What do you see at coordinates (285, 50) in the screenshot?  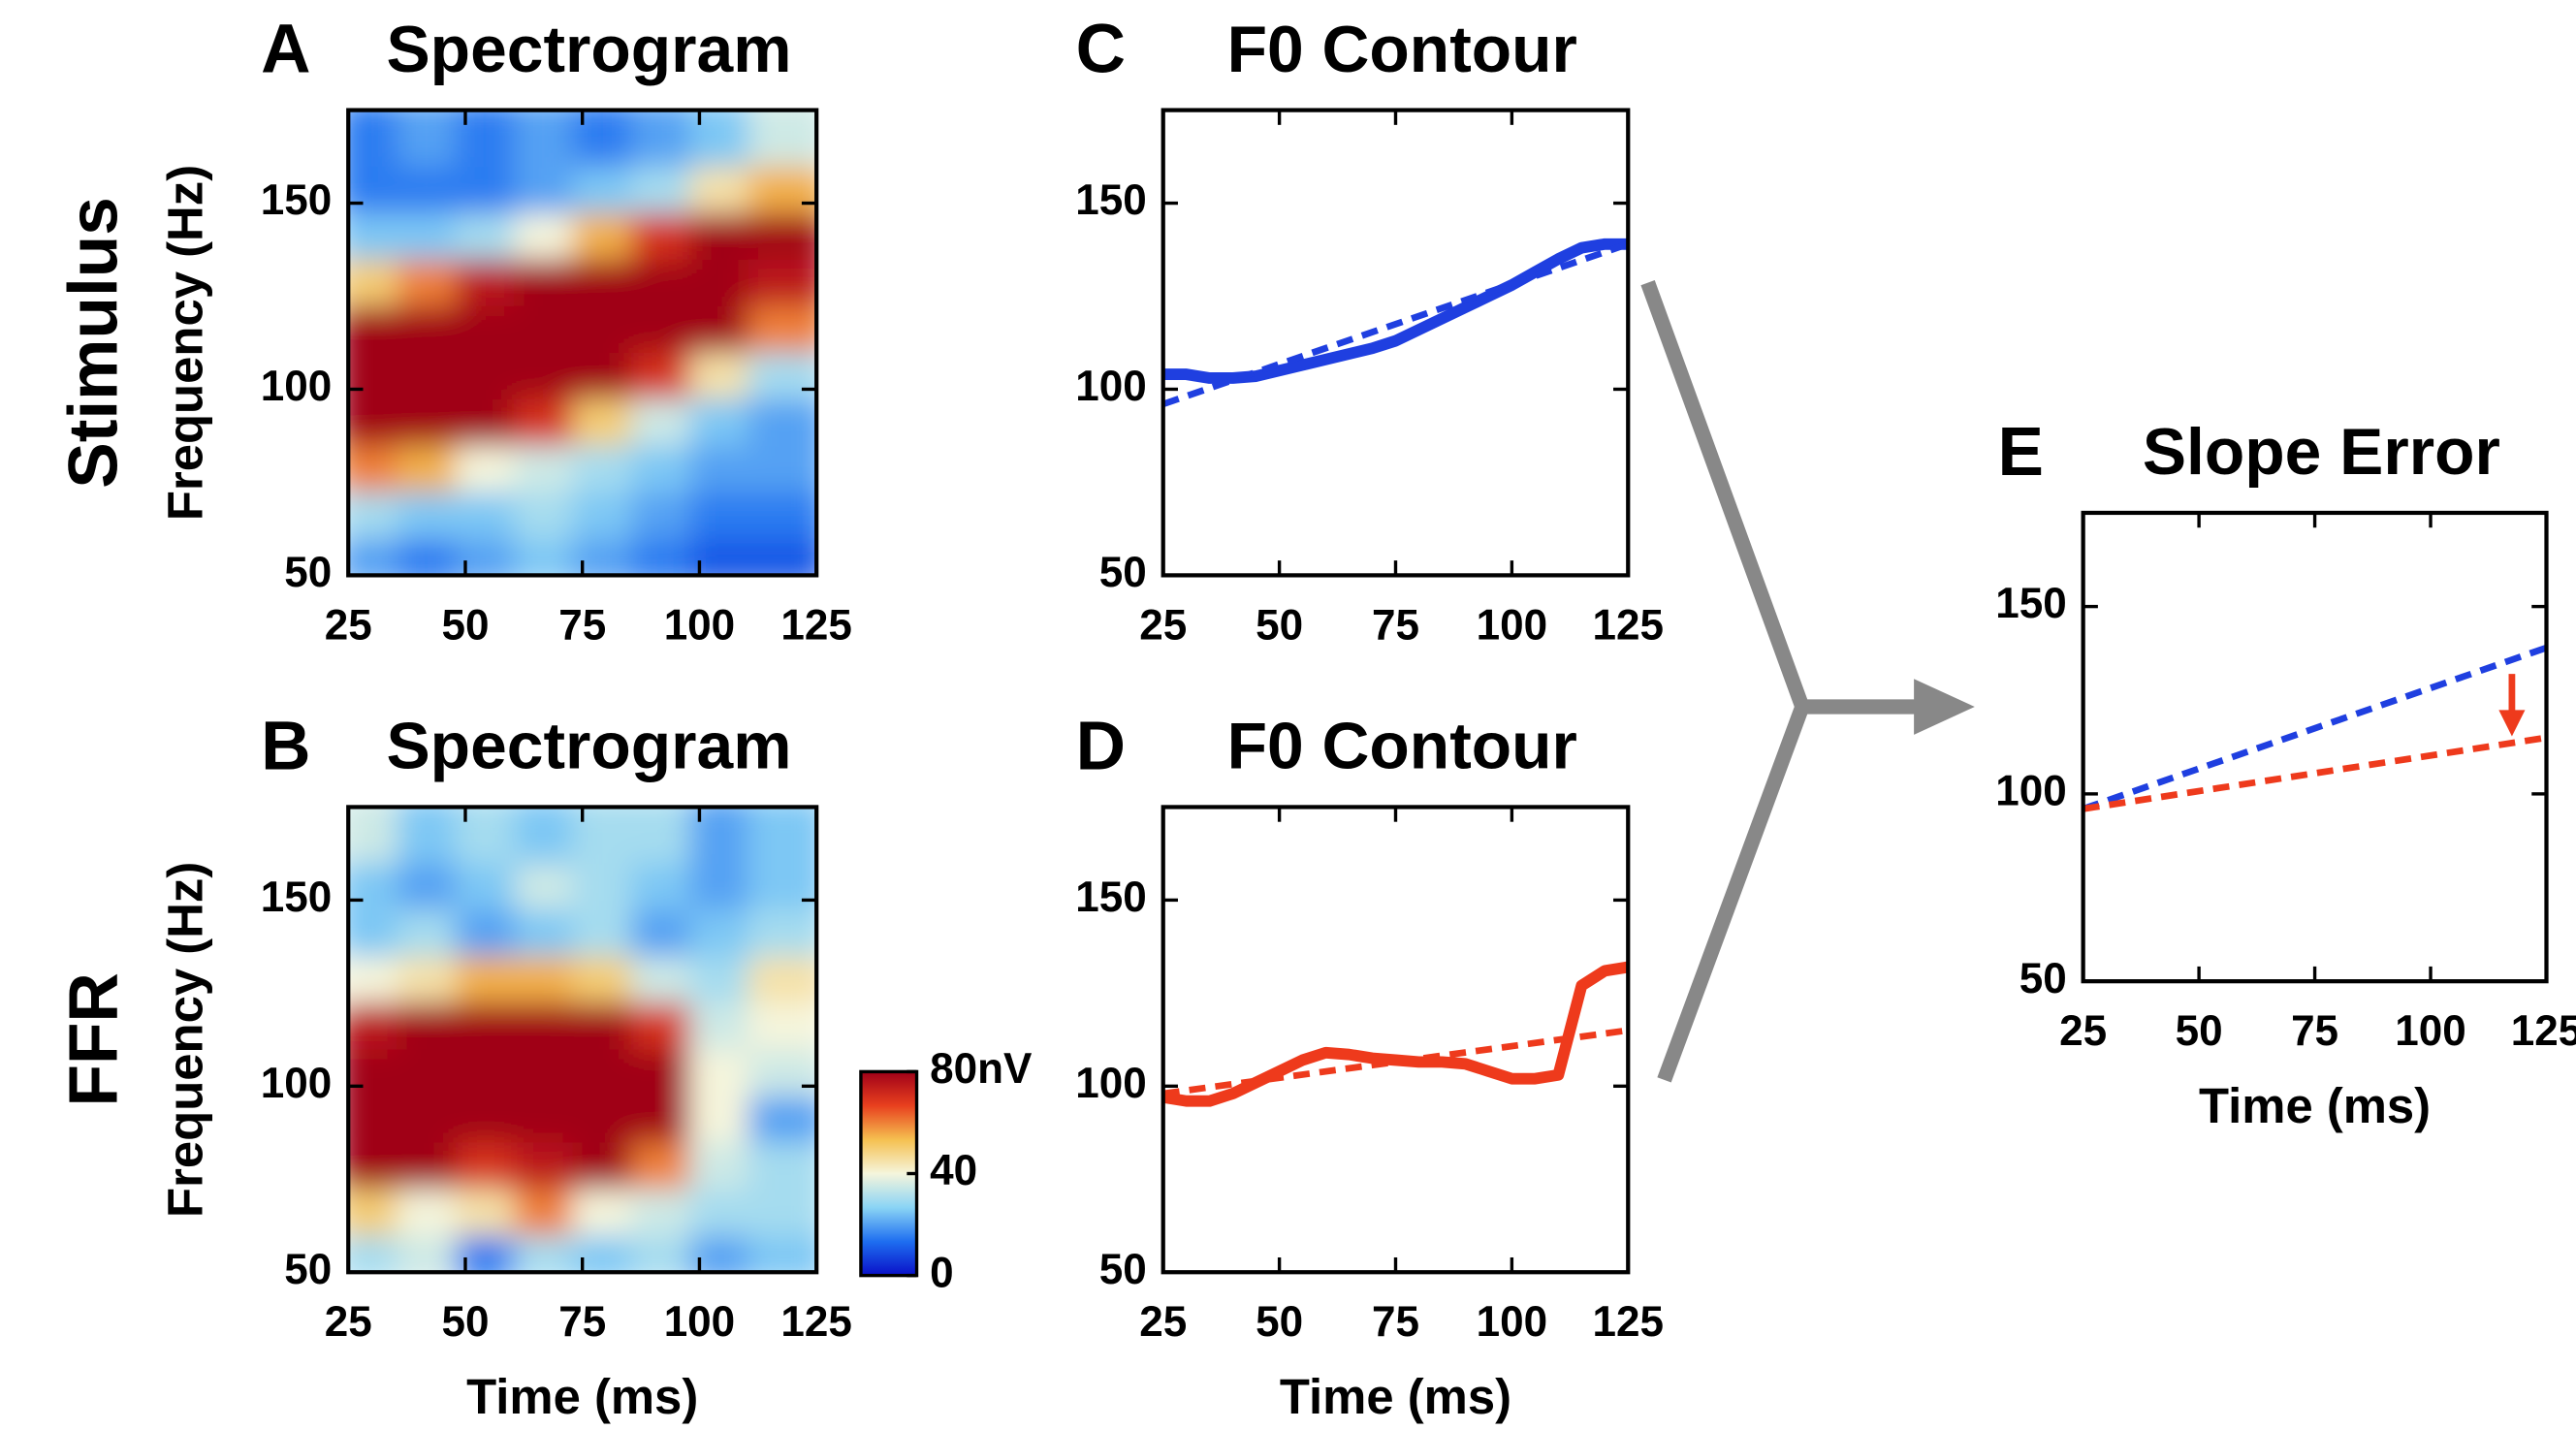 I see `panel-letter: A` at bounding box center [285, 50].